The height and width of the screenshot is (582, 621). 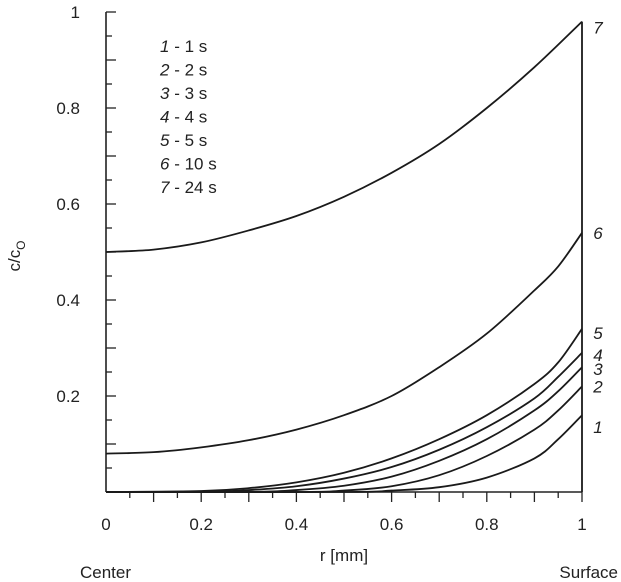 What do you see at coordinates (68, 108) in the screenshot?
I see `y-tick-label: 0.8` at bounding box center [68, 108].